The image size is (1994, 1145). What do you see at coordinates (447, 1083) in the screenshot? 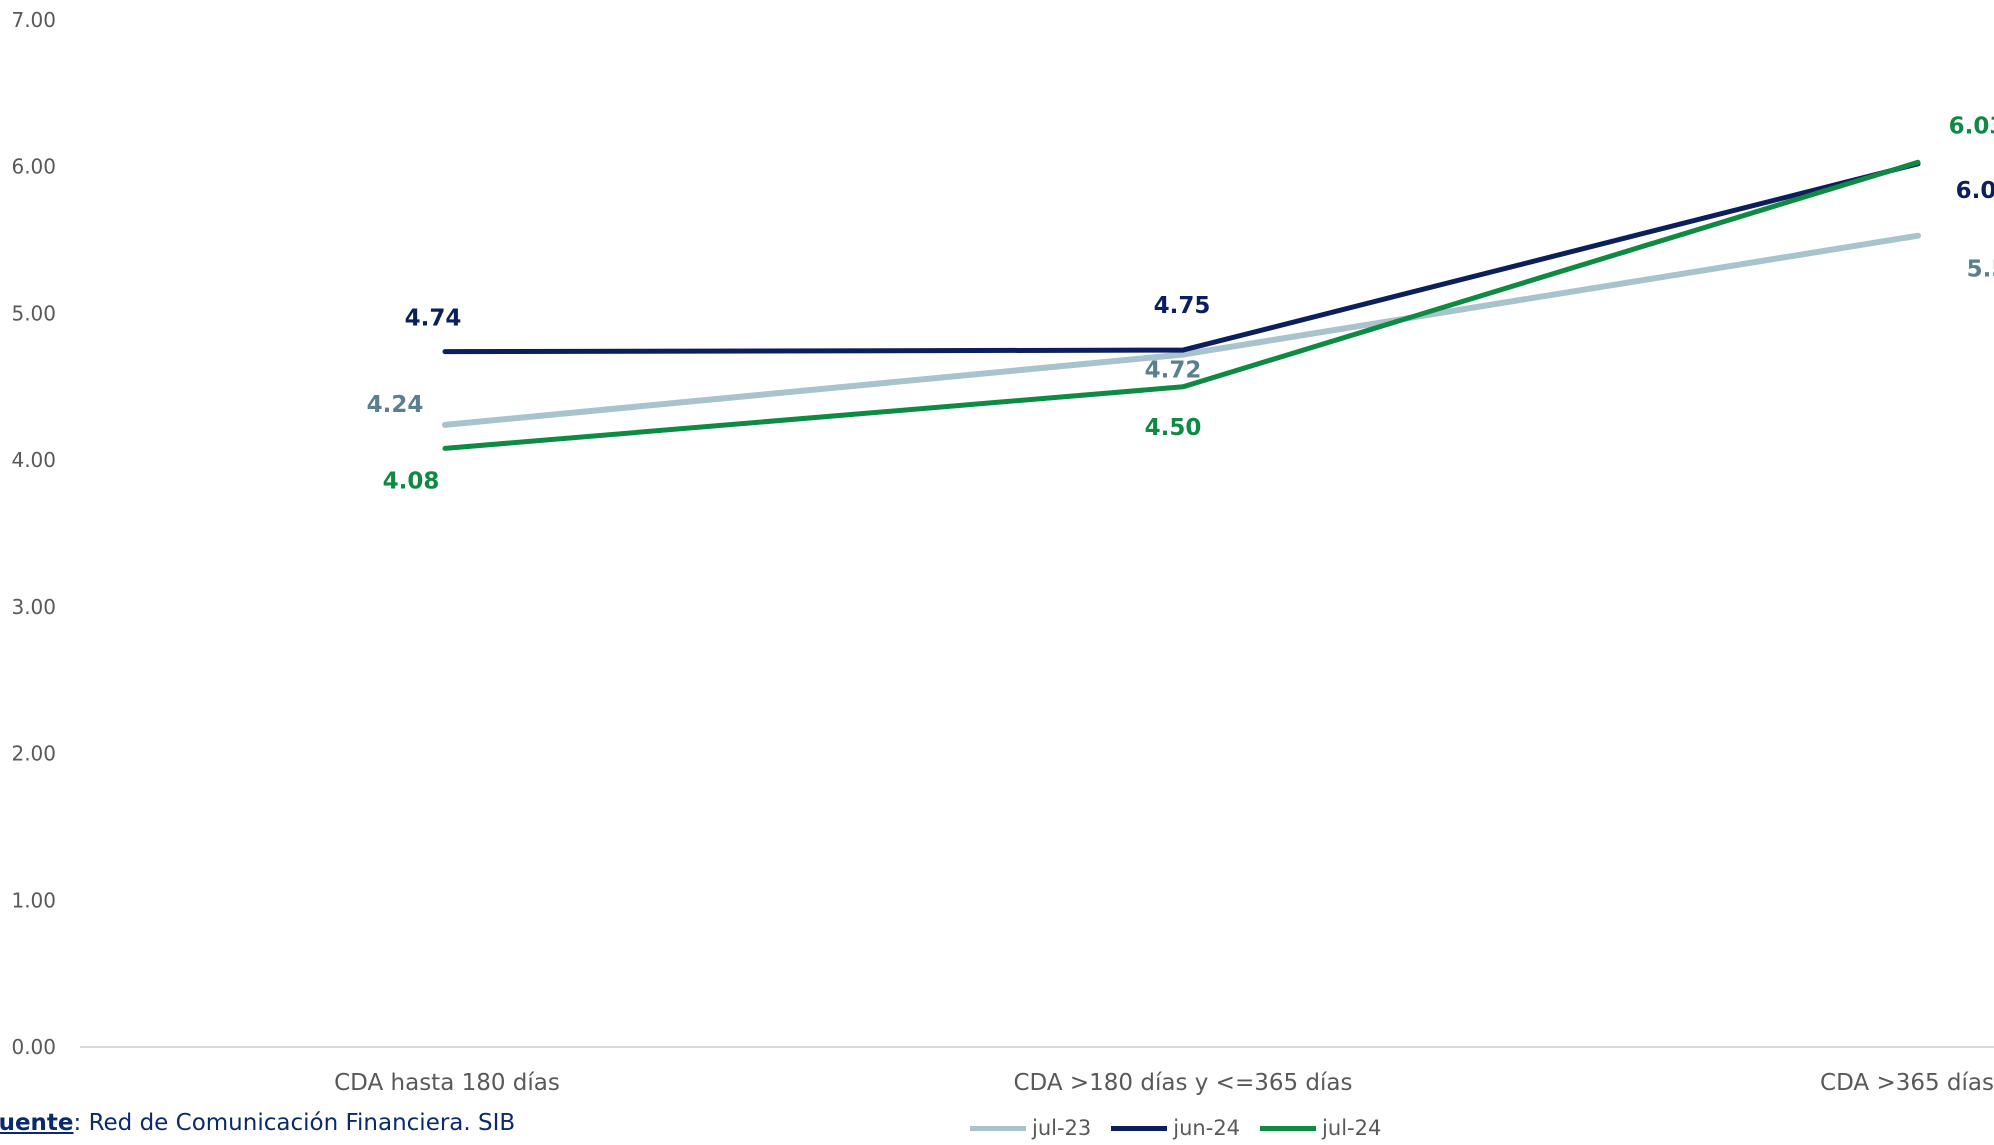
I see `x-category-label: CDA hasta 180 días` at bounding box center [447, 1083].